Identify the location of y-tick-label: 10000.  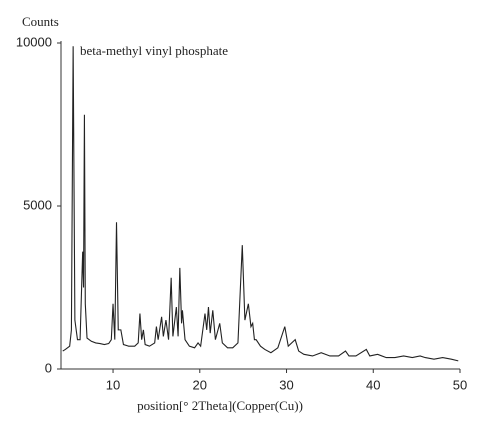
(34, 41).